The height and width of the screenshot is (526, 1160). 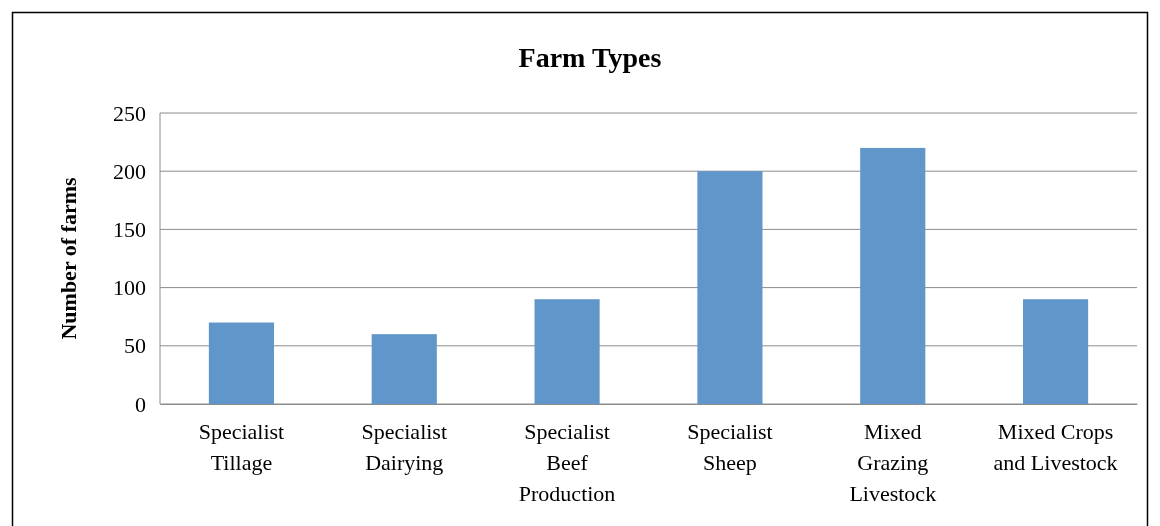 I want to click on x-tick-label: Mixed Grazing Livestock, so click(x=893, y=462).